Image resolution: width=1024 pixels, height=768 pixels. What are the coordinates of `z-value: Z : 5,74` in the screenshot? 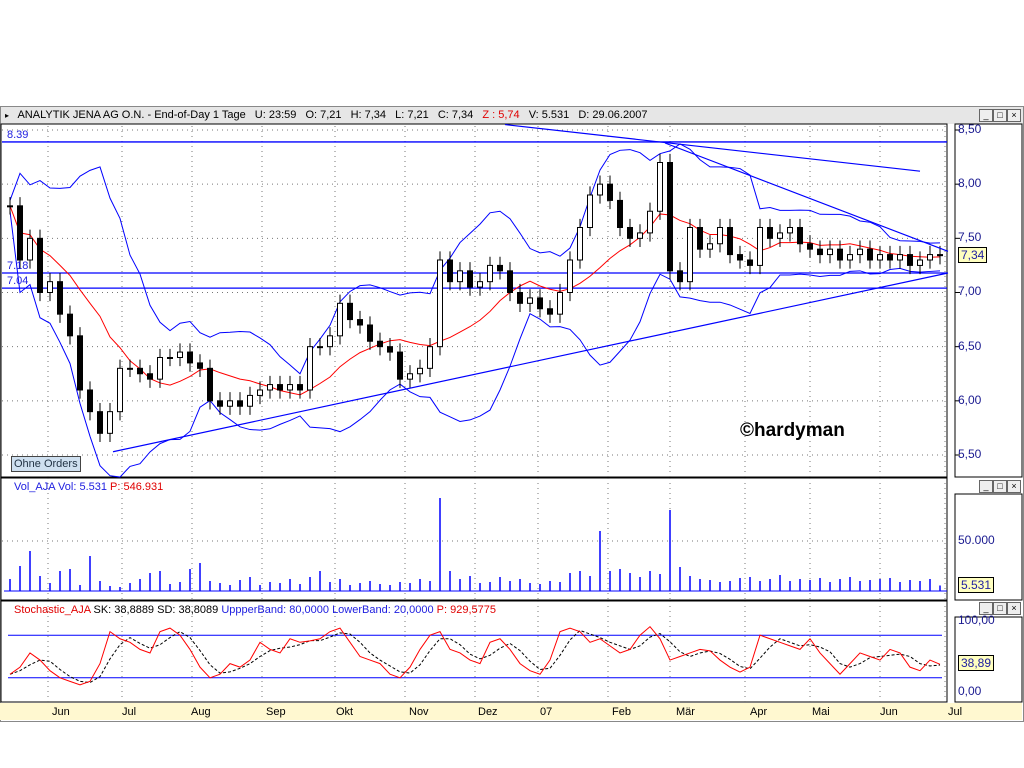 It's located at (501, 115).